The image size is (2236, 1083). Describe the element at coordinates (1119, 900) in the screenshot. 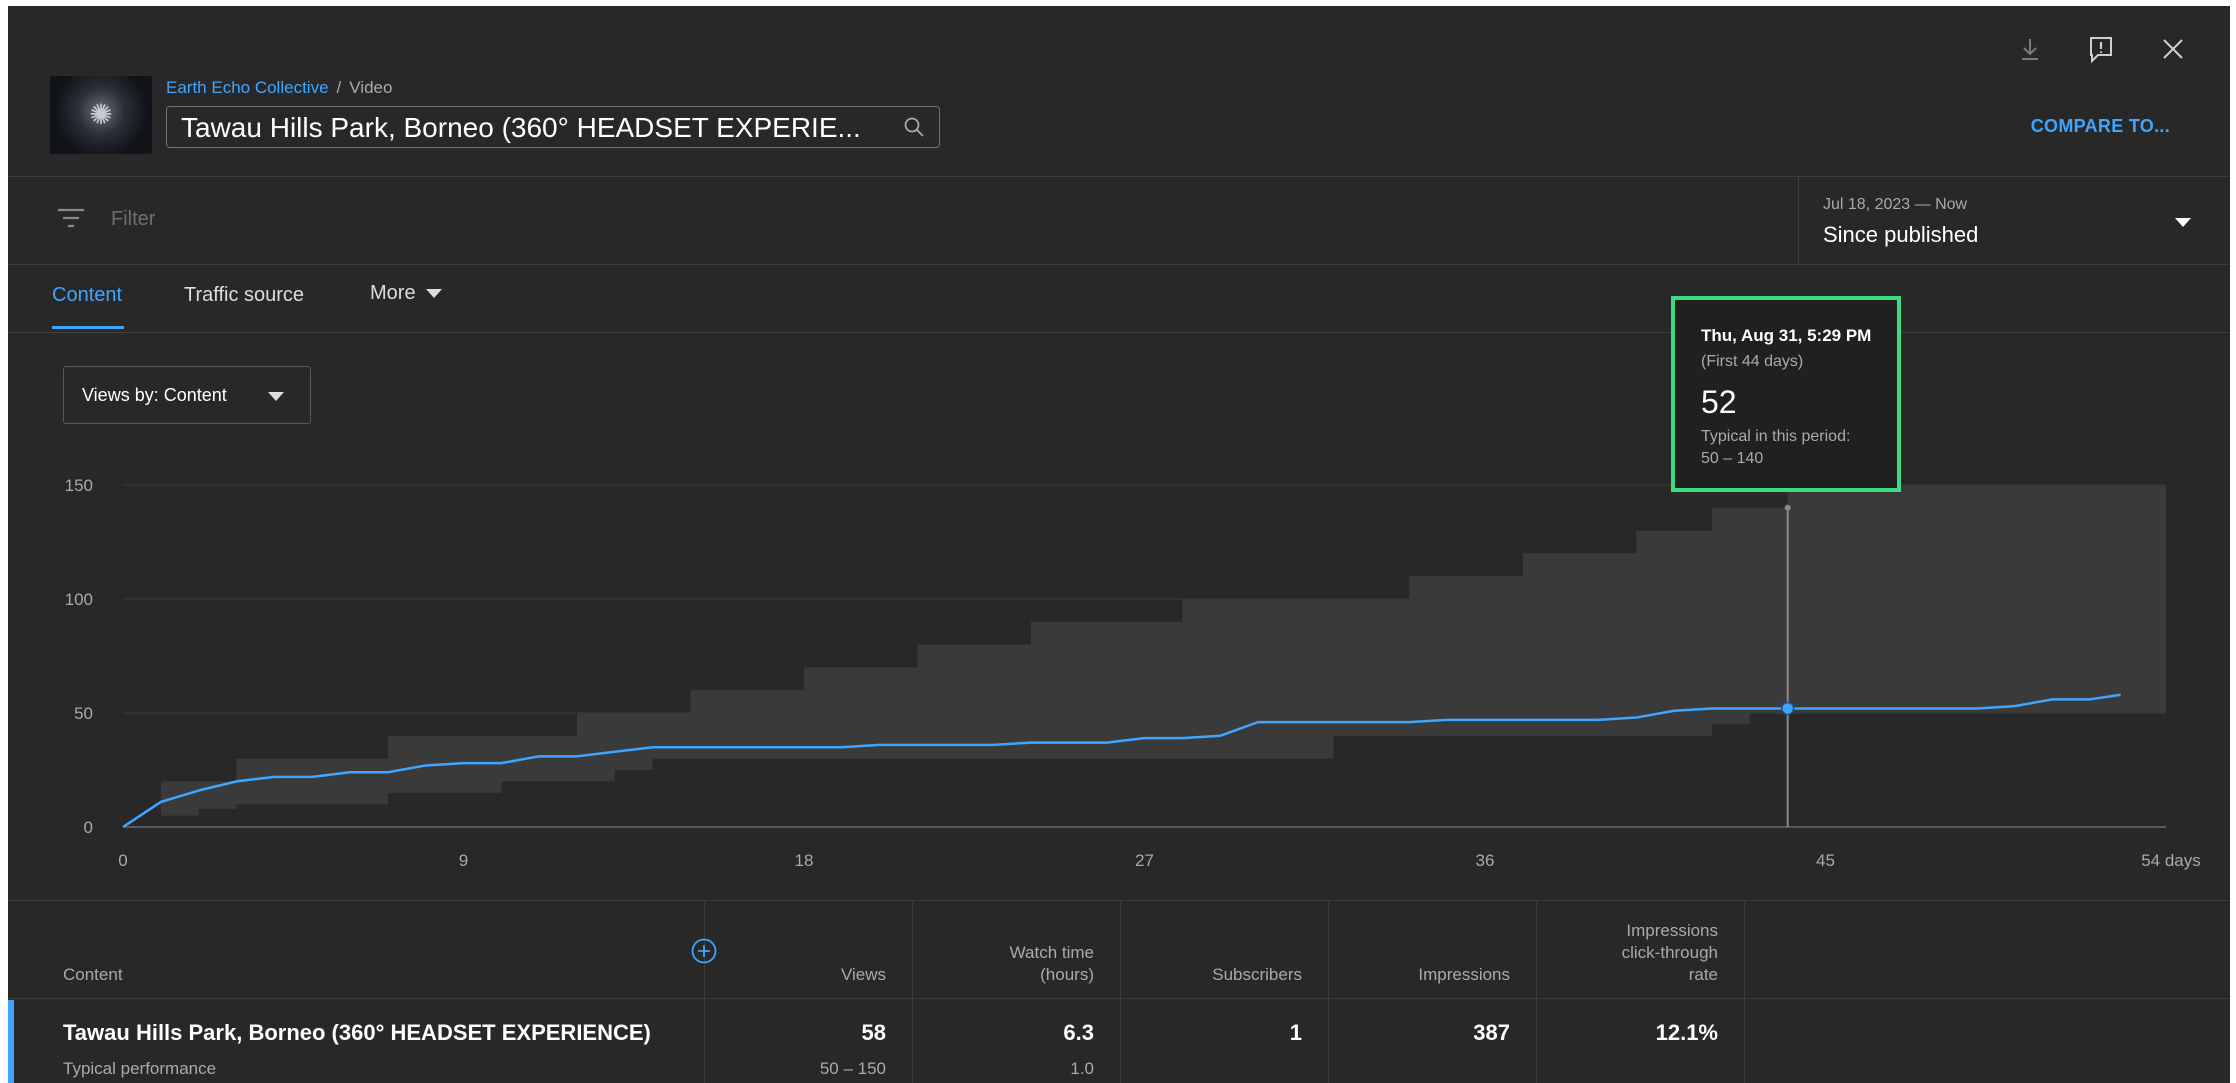

I see `table-top-divider` at that location.